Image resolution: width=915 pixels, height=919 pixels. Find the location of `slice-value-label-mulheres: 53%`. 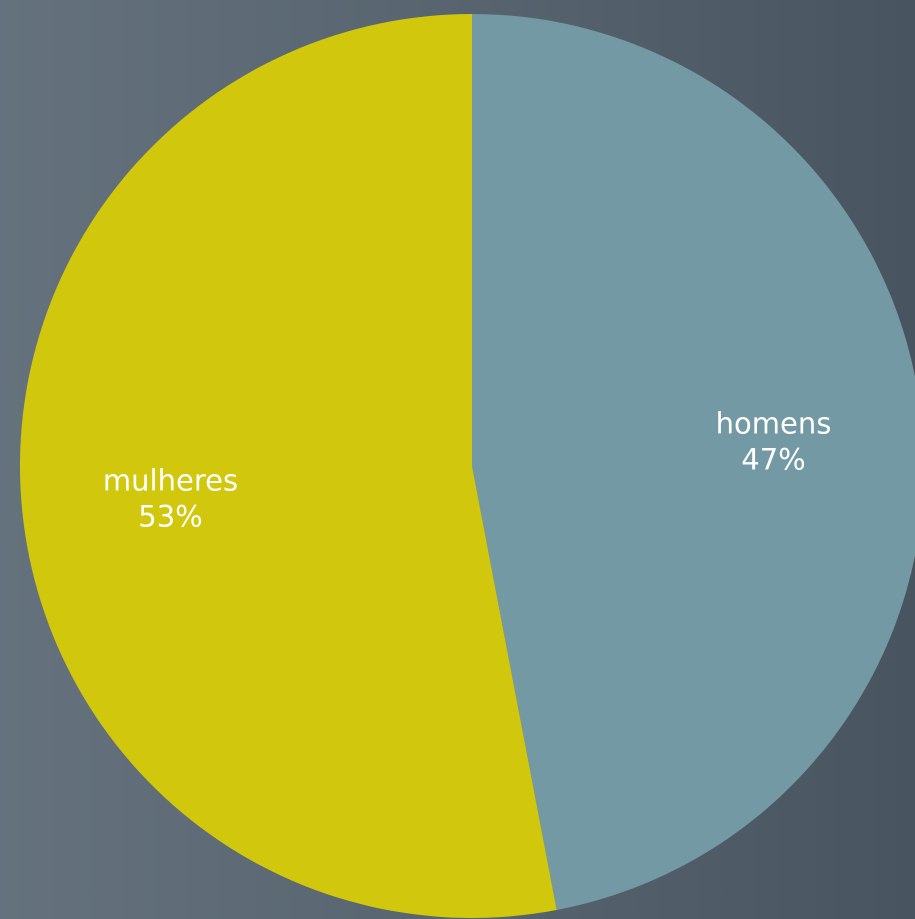

slice-value-label-mulheres: 53% is located at coordinates (170, 517).